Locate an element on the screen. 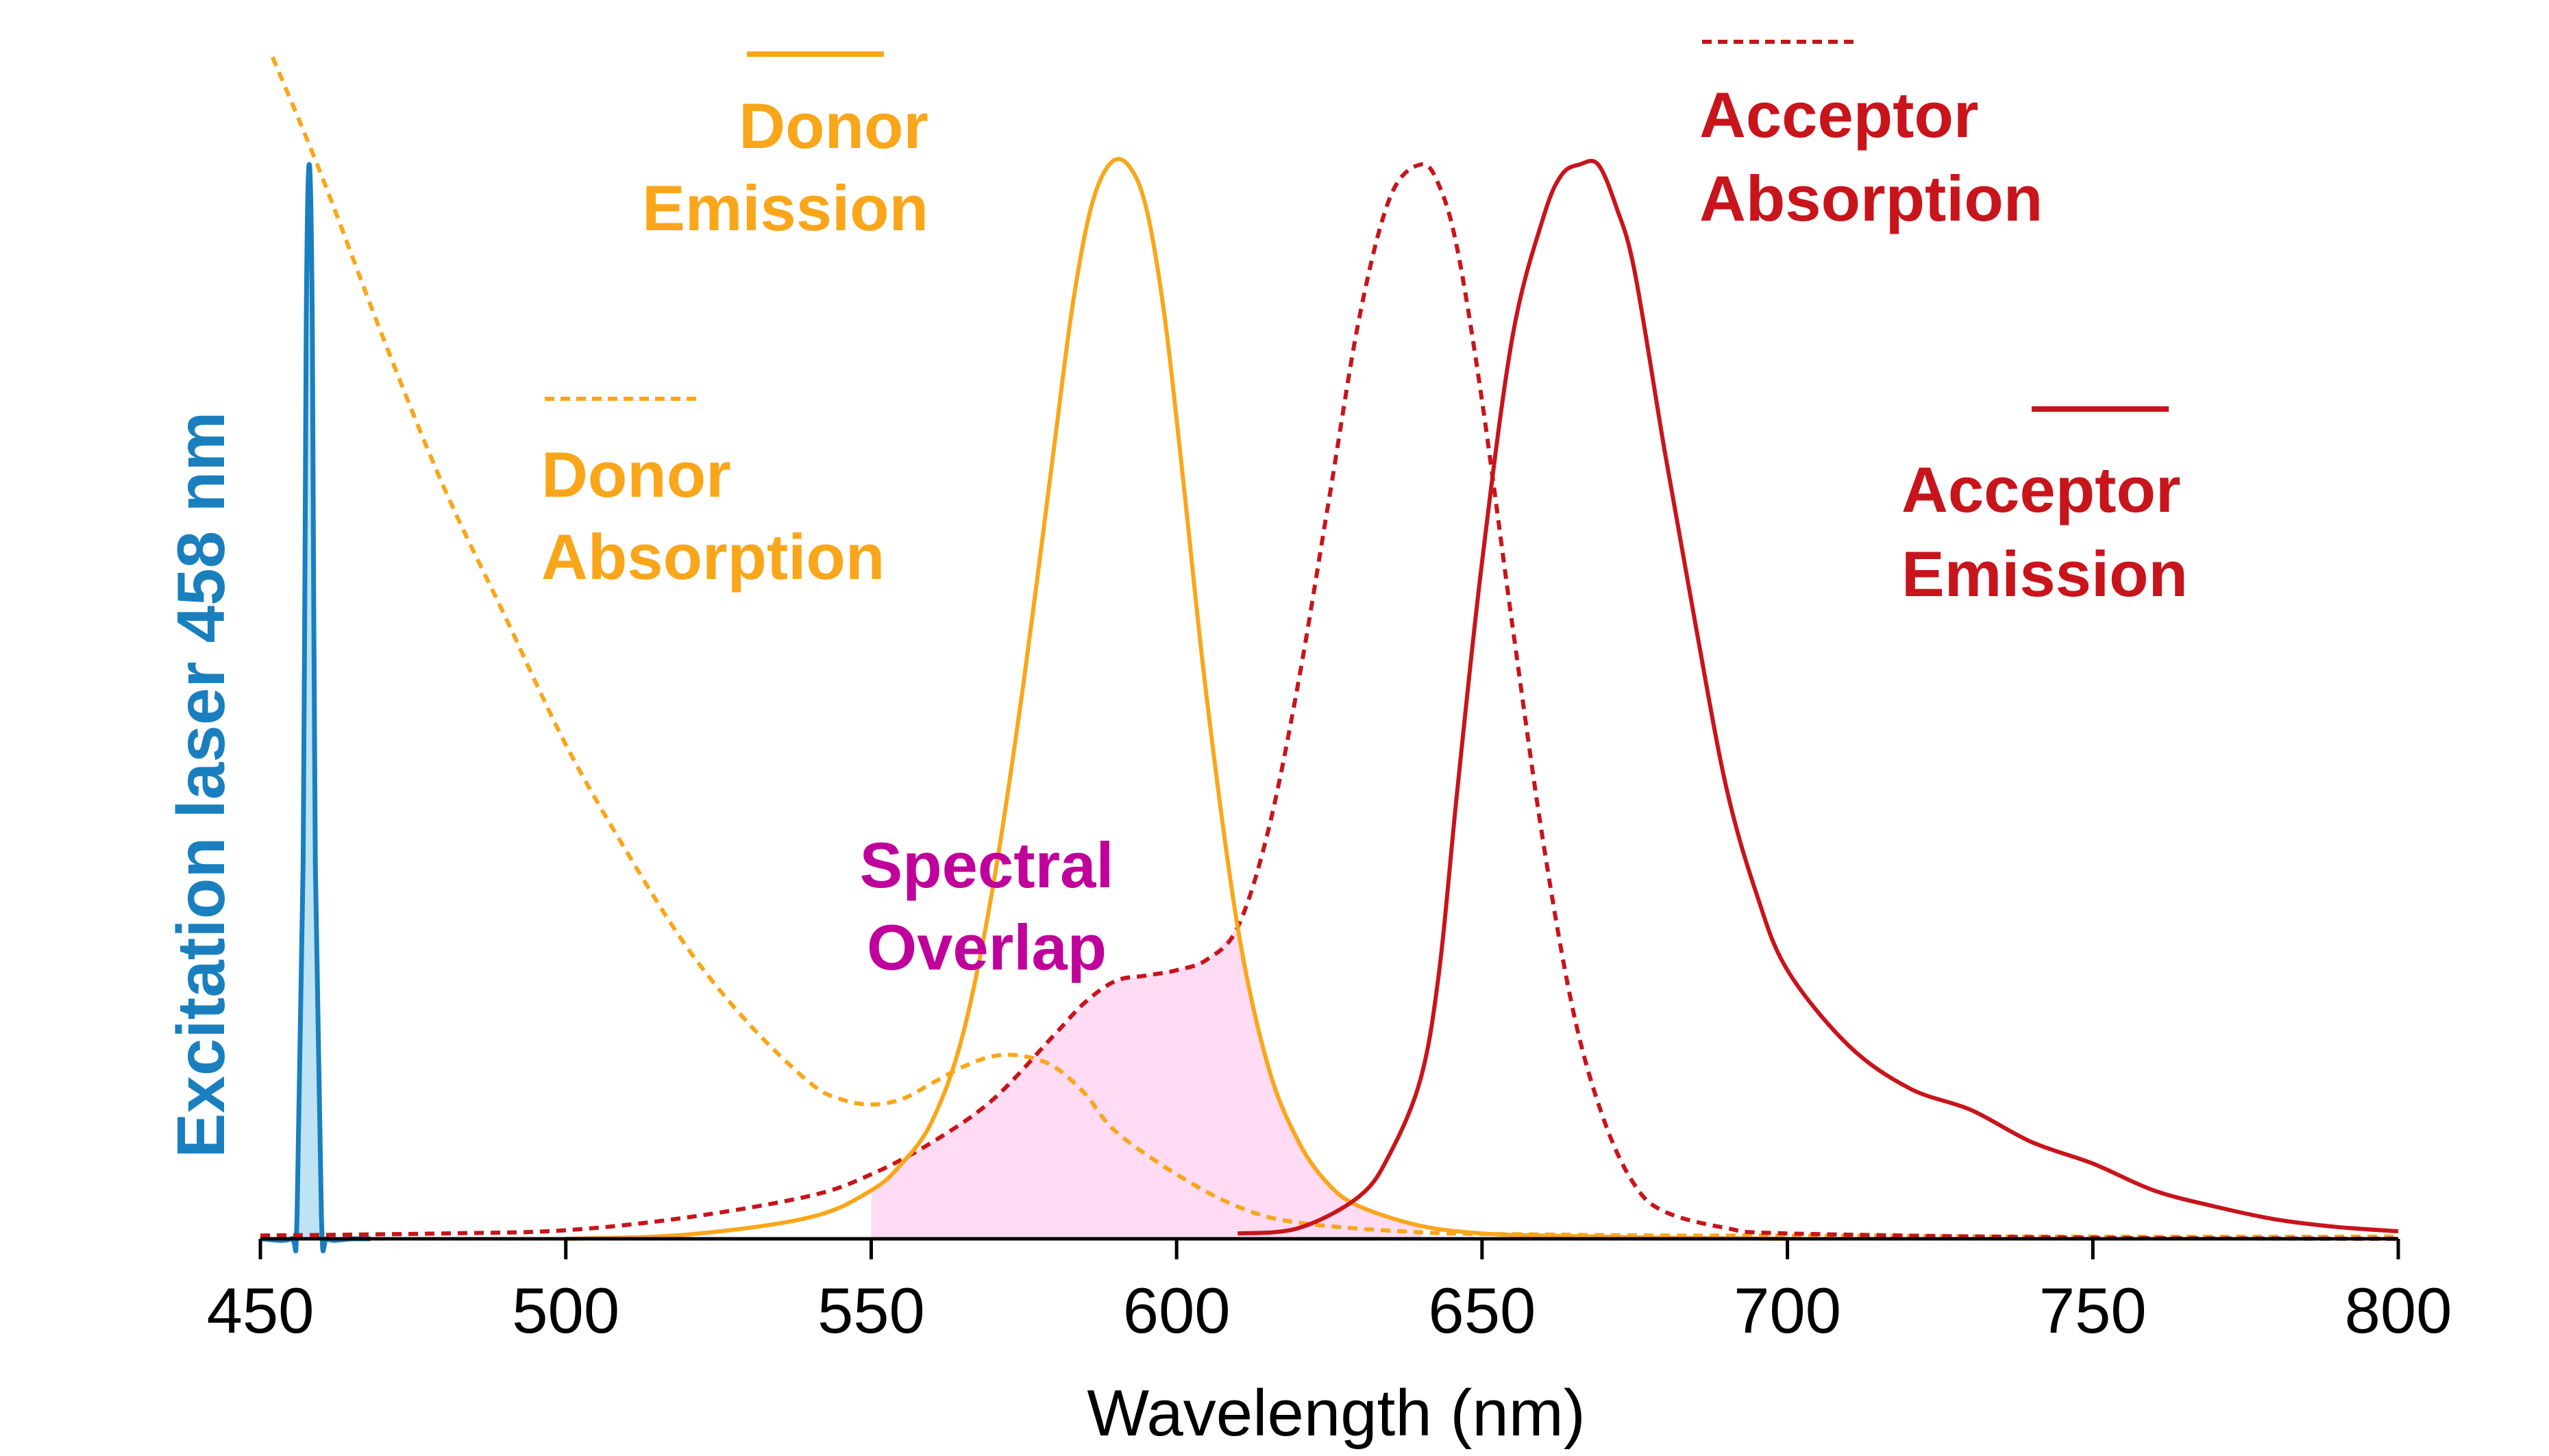 This screenshot has height=1456, width=2549. spectral-overlap-area is located at coordinates (1146, 1083).